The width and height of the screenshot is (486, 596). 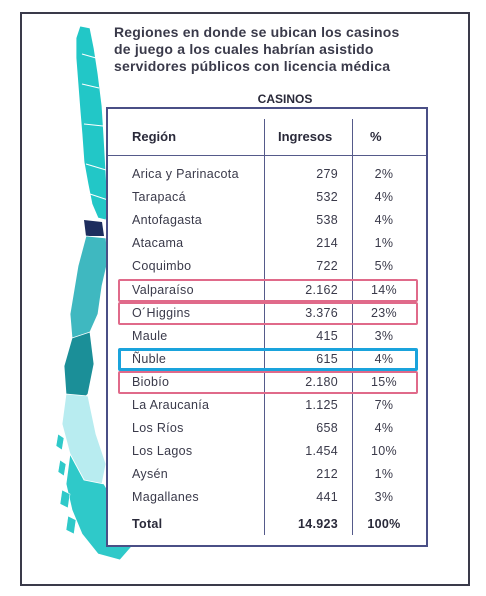 What do you see at coordinates (267, 266) in the screenshot?
I see `table-row: Coquimbo 722 5%` at bounding box center [267, 266].